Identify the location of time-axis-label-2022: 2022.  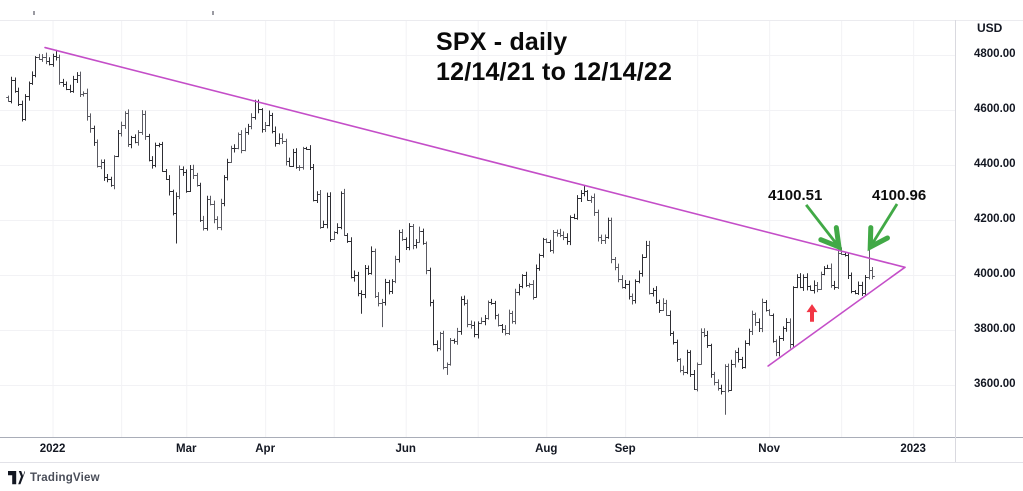
(52, 449).